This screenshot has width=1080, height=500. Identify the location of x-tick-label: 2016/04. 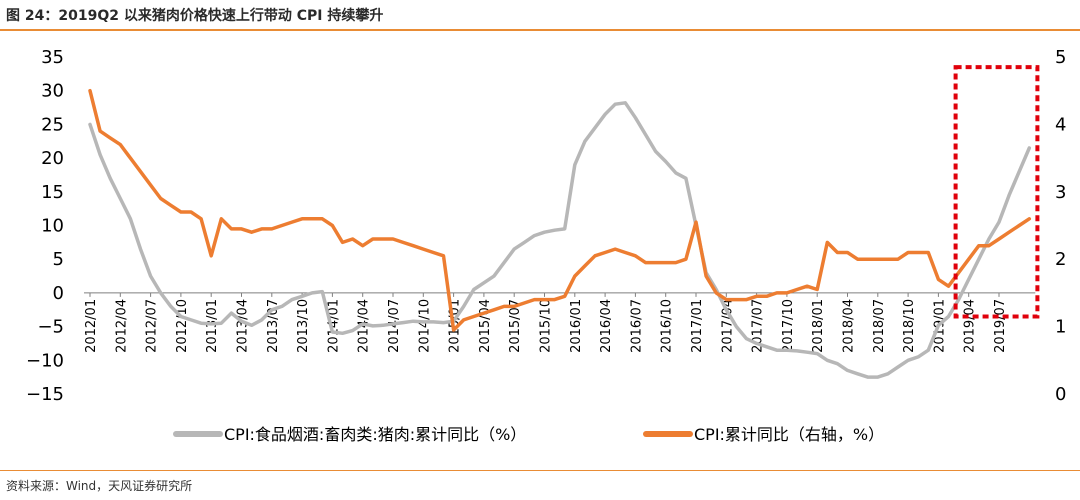
(606, 326).